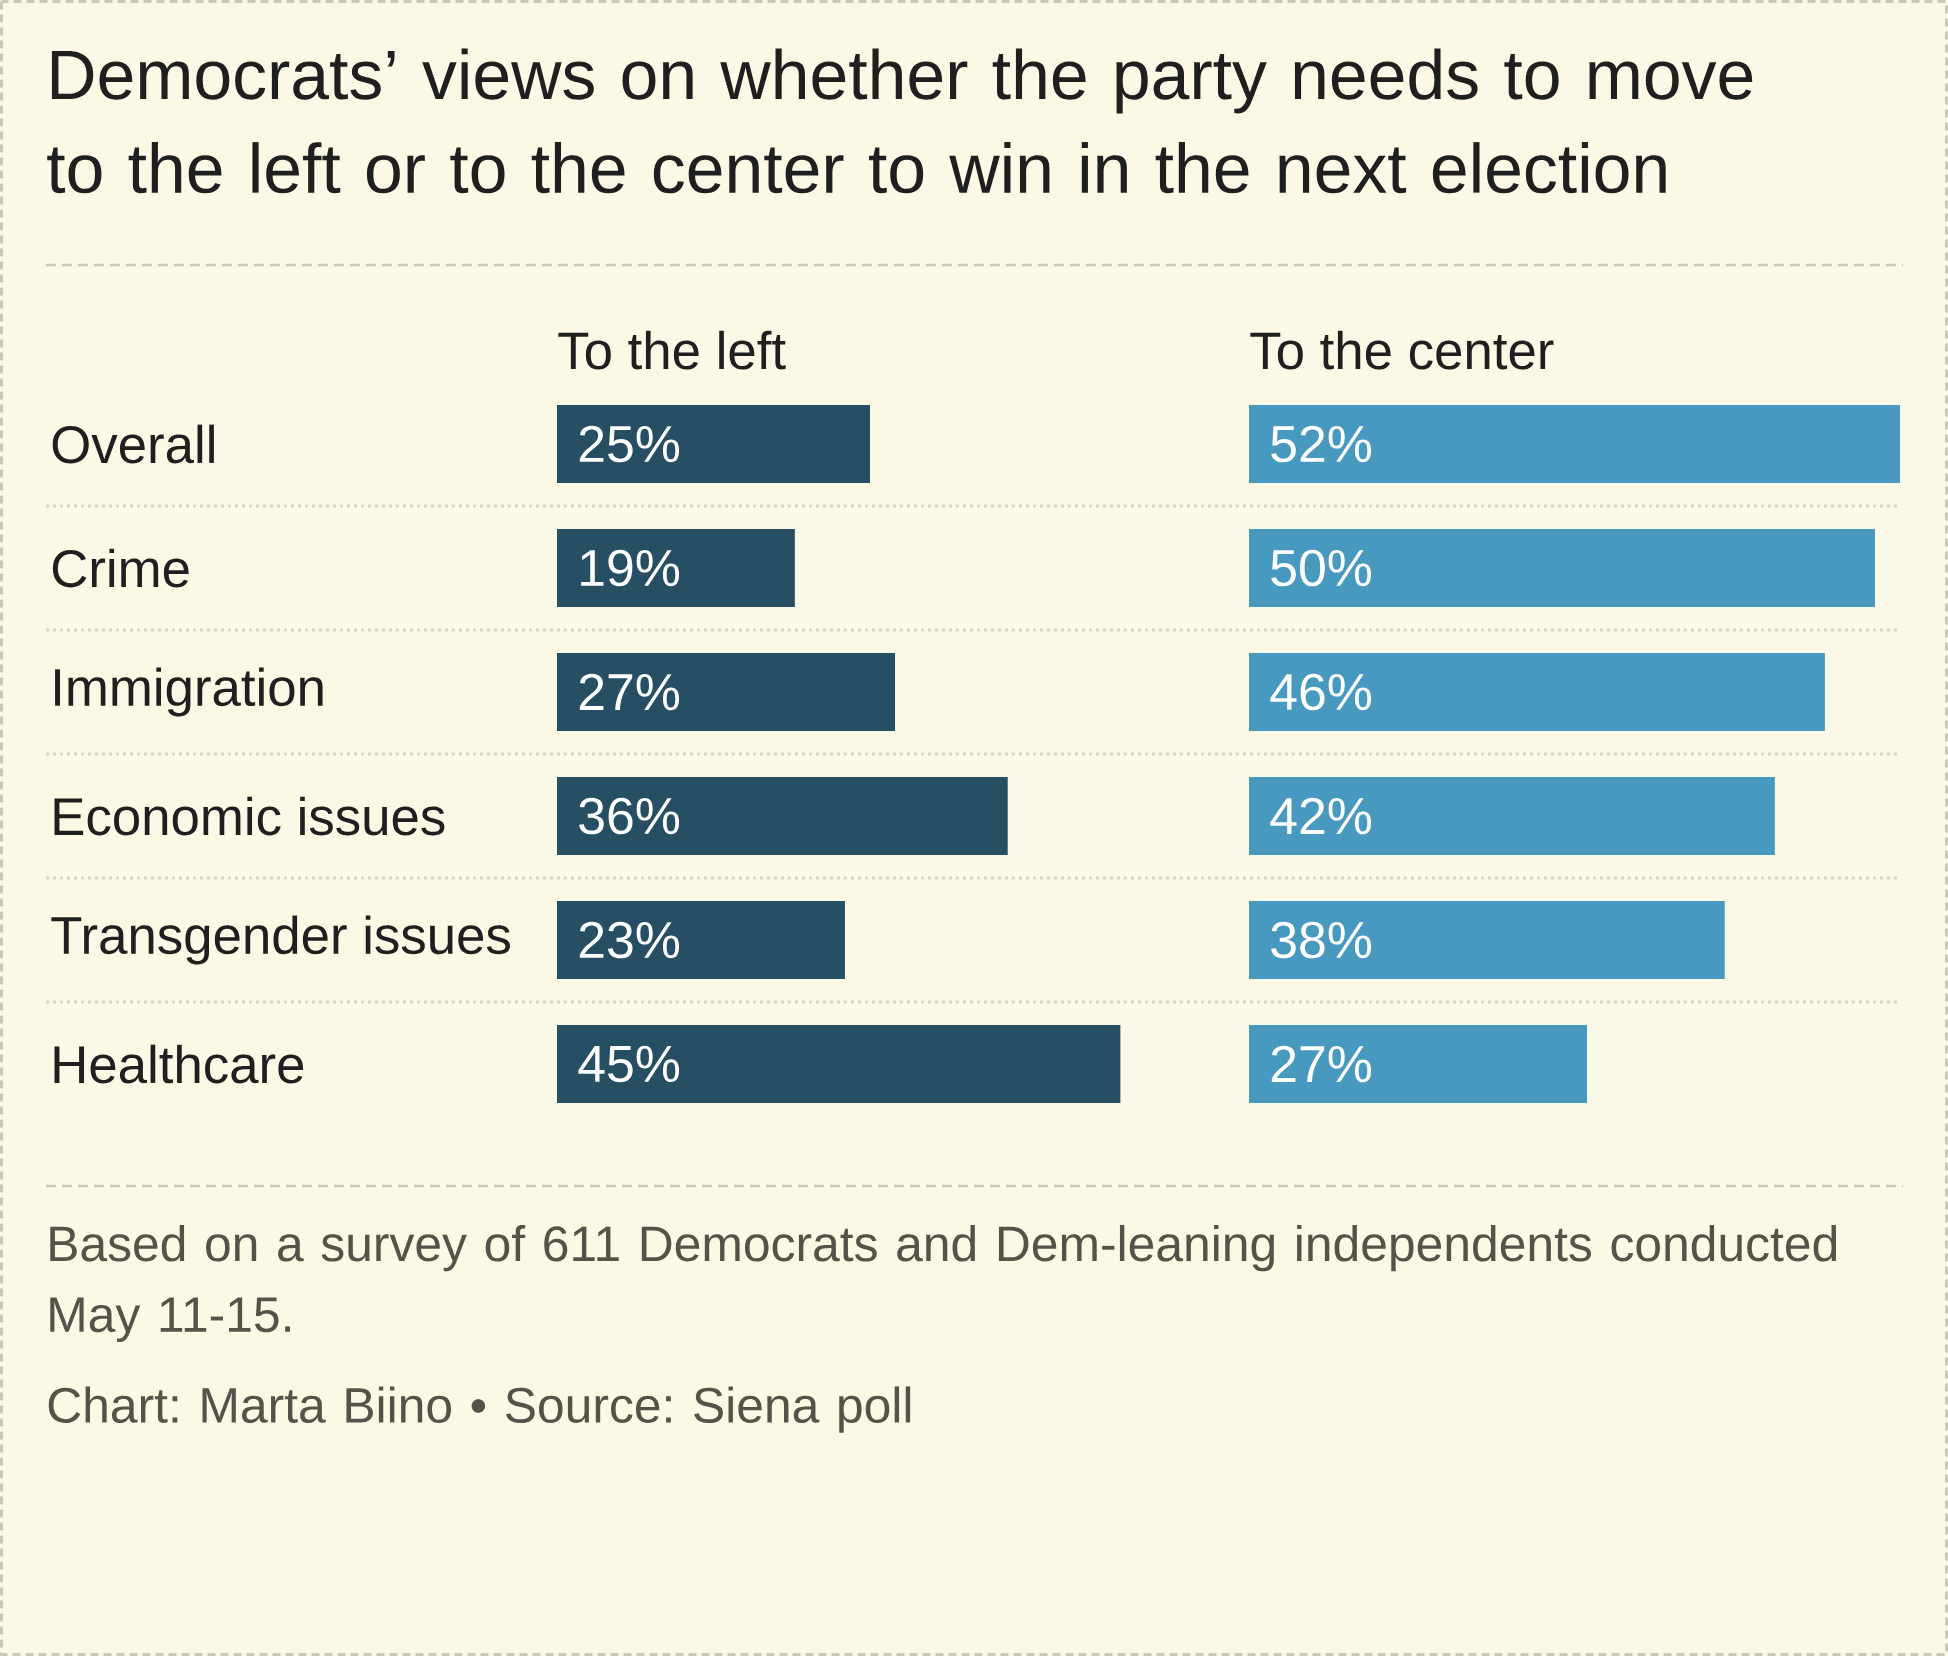  What do you see at coordinates (1321, 692) in the screenshot?
I see `data-label: 46%` at bounding box center [1321, 692].